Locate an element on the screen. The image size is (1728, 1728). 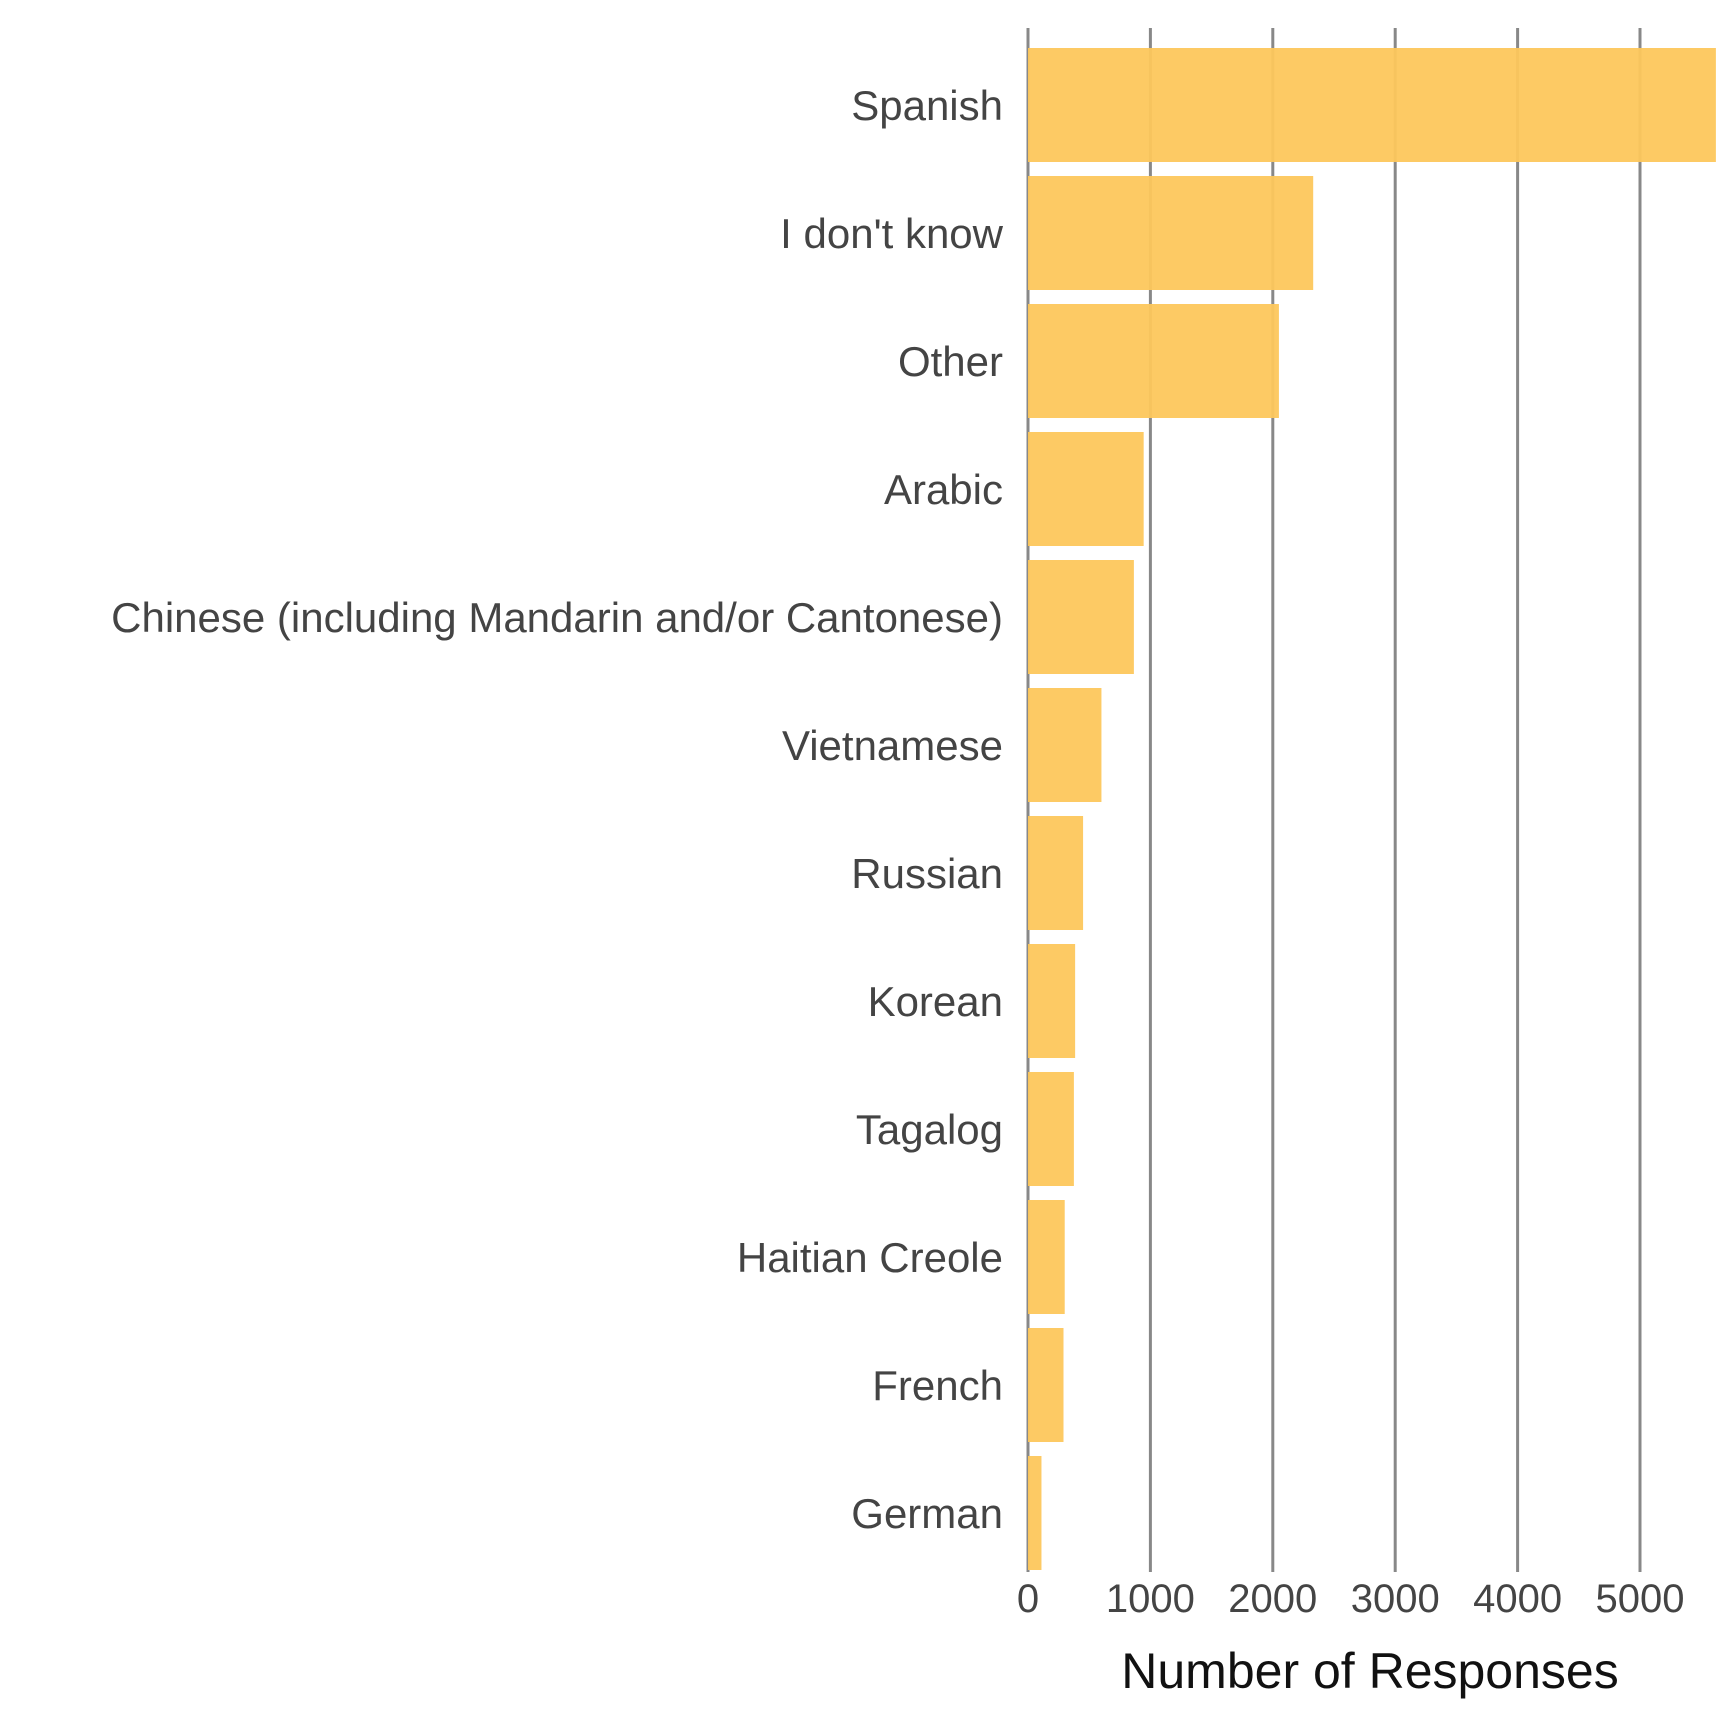
x-tick-labels: 0 1000 2000 3000 4000 5000 is located at coordinates (1351, 1599).